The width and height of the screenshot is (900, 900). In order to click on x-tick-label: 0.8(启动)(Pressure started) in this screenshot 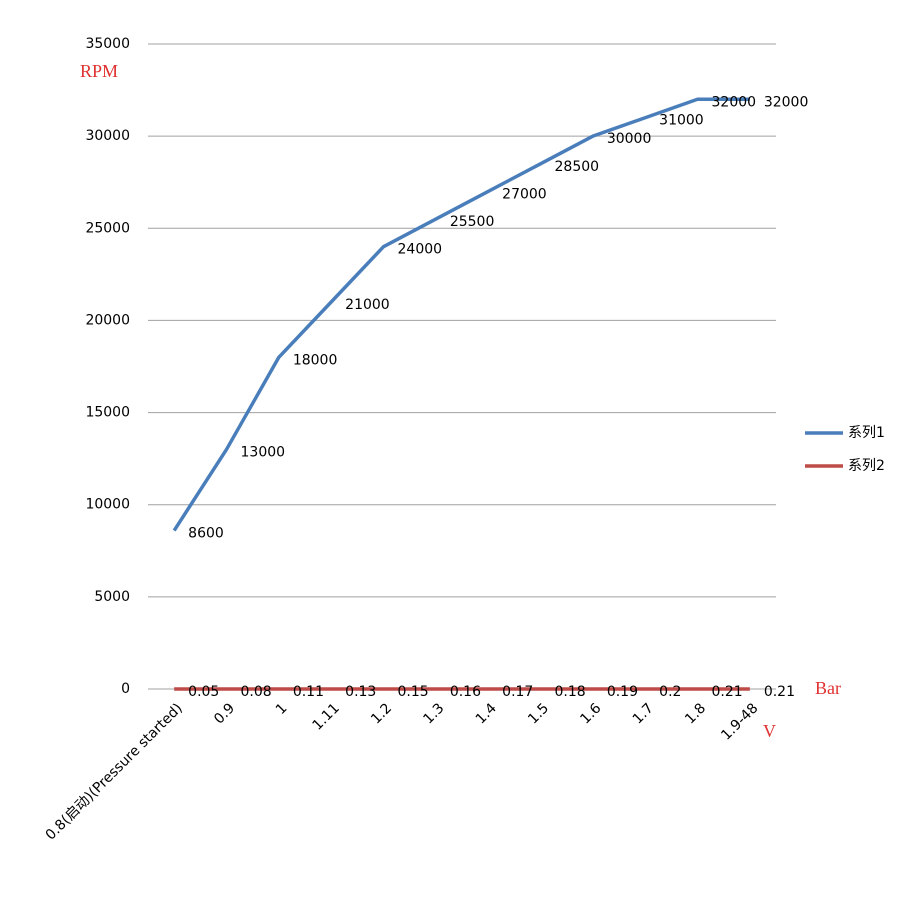, I will do `click(114, 771)`.